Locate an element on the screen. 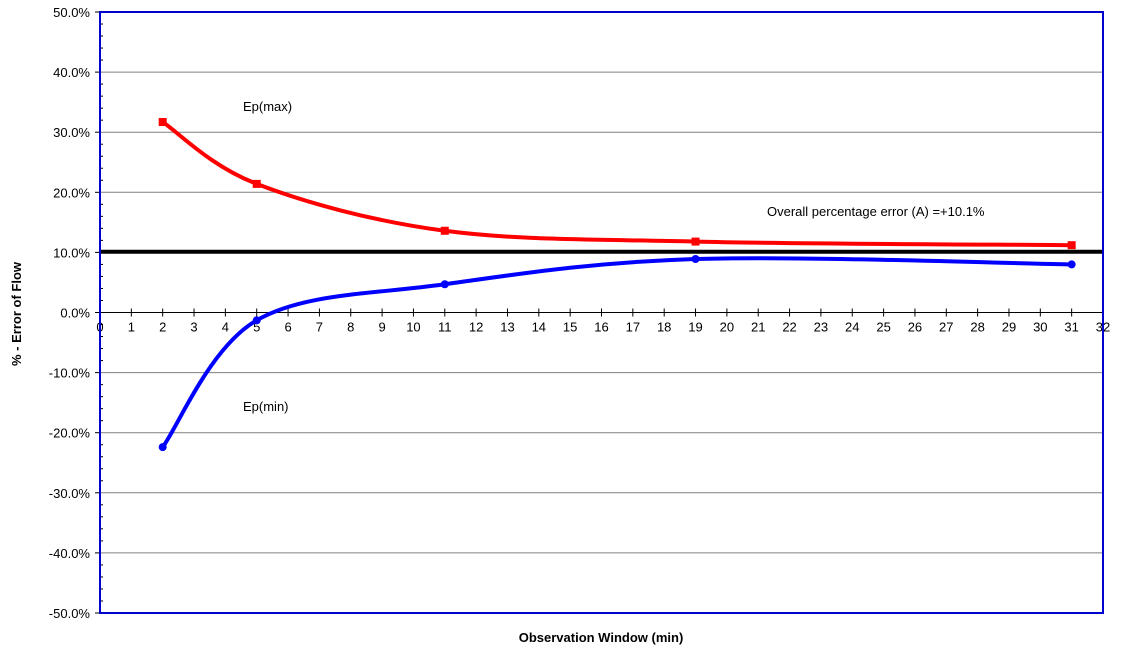 Image resolution: width=1123 pixels, height=655 pixels. x-tick-label: 14 is located at coordinates (539, 327).